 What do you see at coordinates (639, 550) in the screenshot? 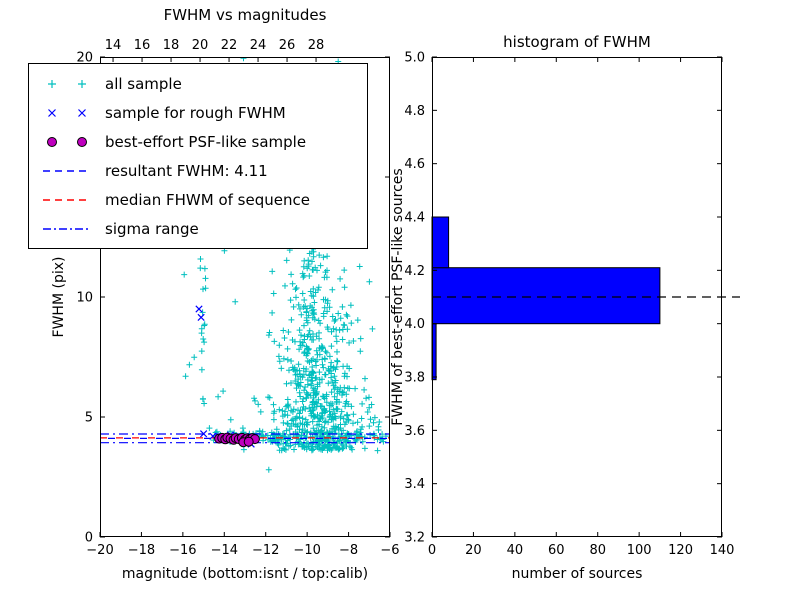
I see `right-x-tick-label: 100` at bounding box center [639, 550].